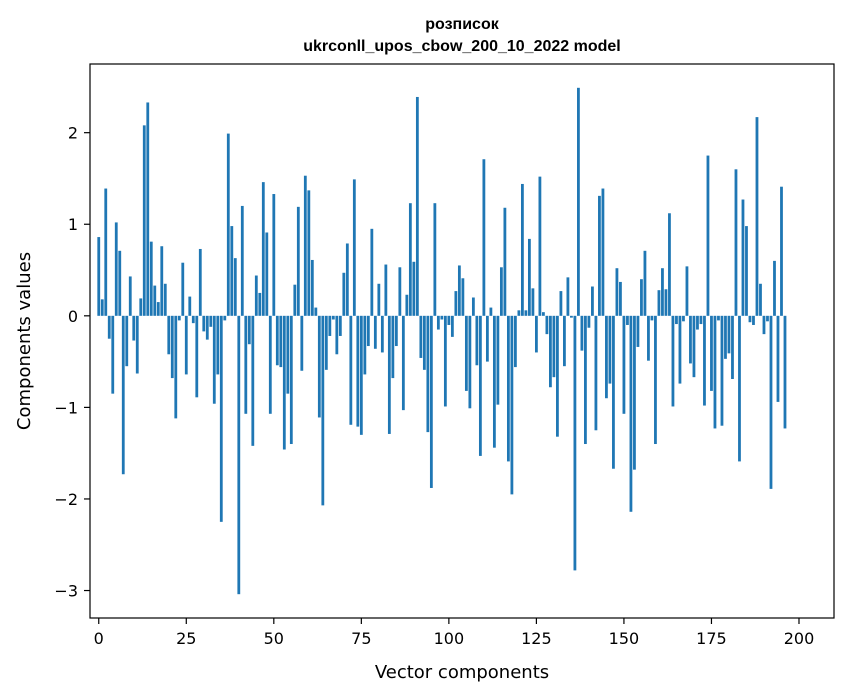 The height and width of the screenshot is (696, 847). I want to click on x-tick-label: 75, so click(361, 638).